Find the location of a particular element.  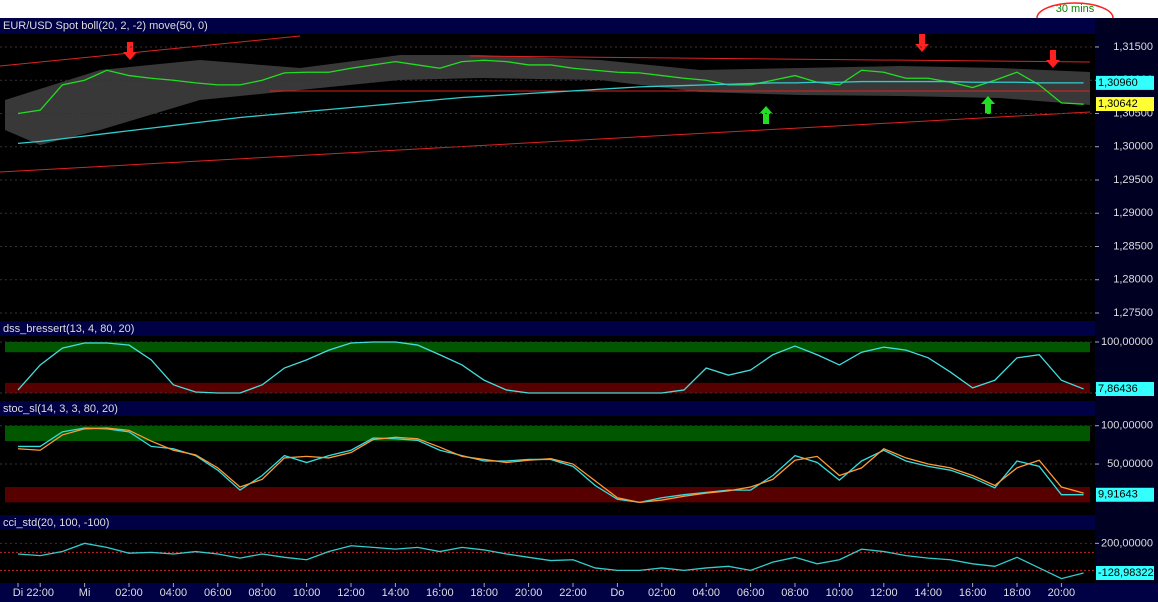

bollinger-band is located at coordinates (547, 100).